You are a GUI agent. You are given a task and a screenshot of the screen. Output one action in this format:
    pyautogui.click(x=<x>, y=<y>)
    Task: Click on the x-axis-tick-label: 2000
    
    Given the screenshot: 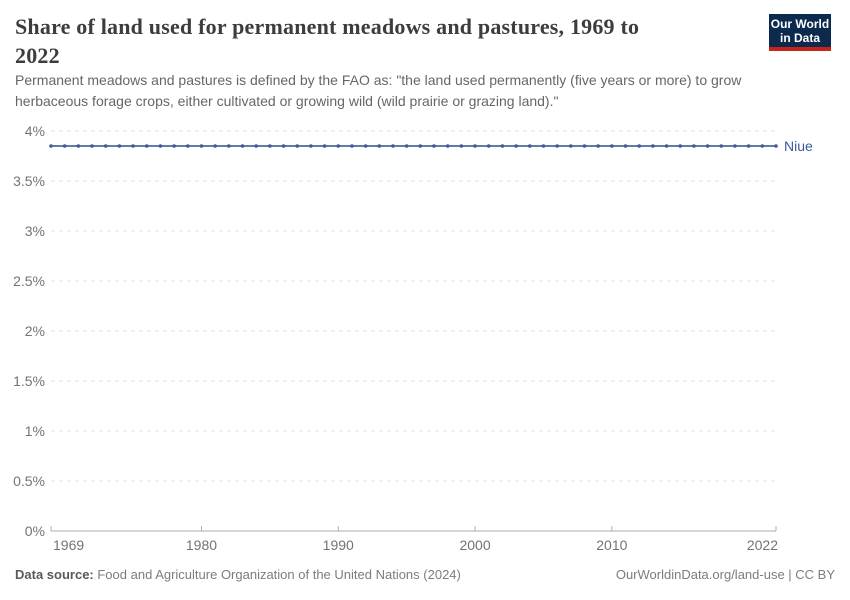 What is the action you would take?
    pyautogui.click(x=474, y=545)
    